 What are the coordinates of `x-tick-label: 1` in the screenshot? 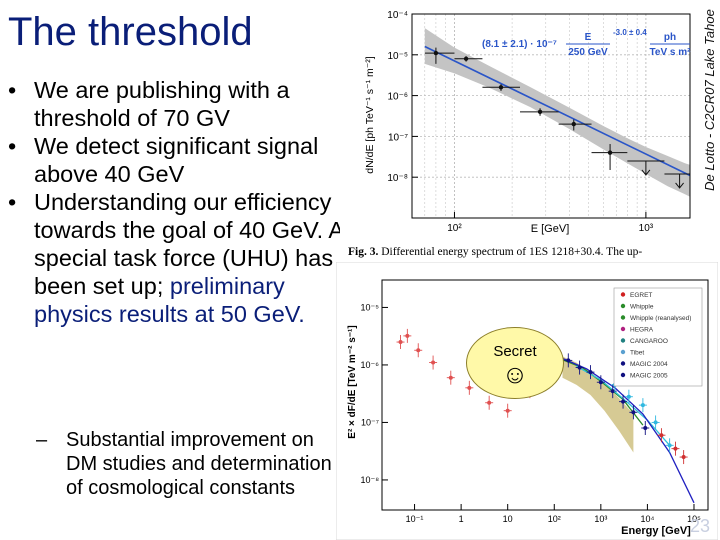 It's located at (461, 519).